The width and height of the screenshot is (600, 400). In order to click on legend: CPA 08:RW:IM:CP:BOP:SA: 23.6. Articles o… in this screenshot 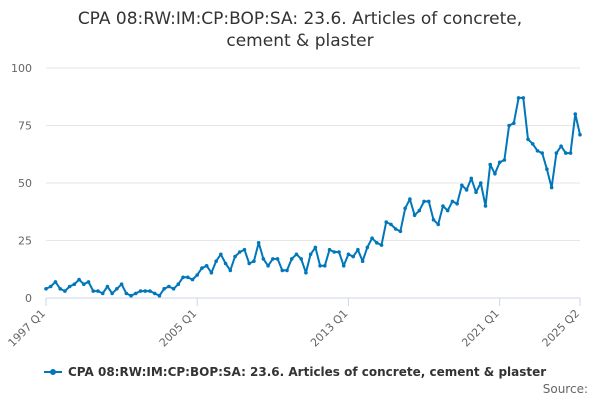, I will do `click(295, 372)`.